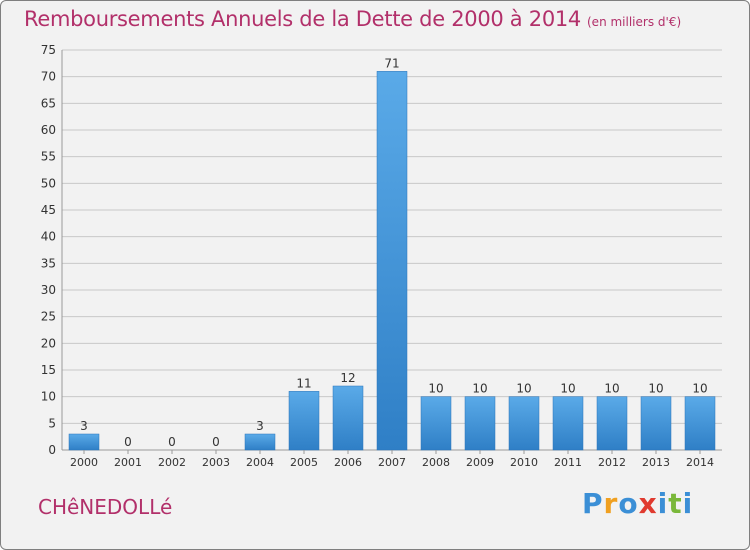 The image size is (750, 550). I want to click on y-tick-label: 20, so click(48, 343).